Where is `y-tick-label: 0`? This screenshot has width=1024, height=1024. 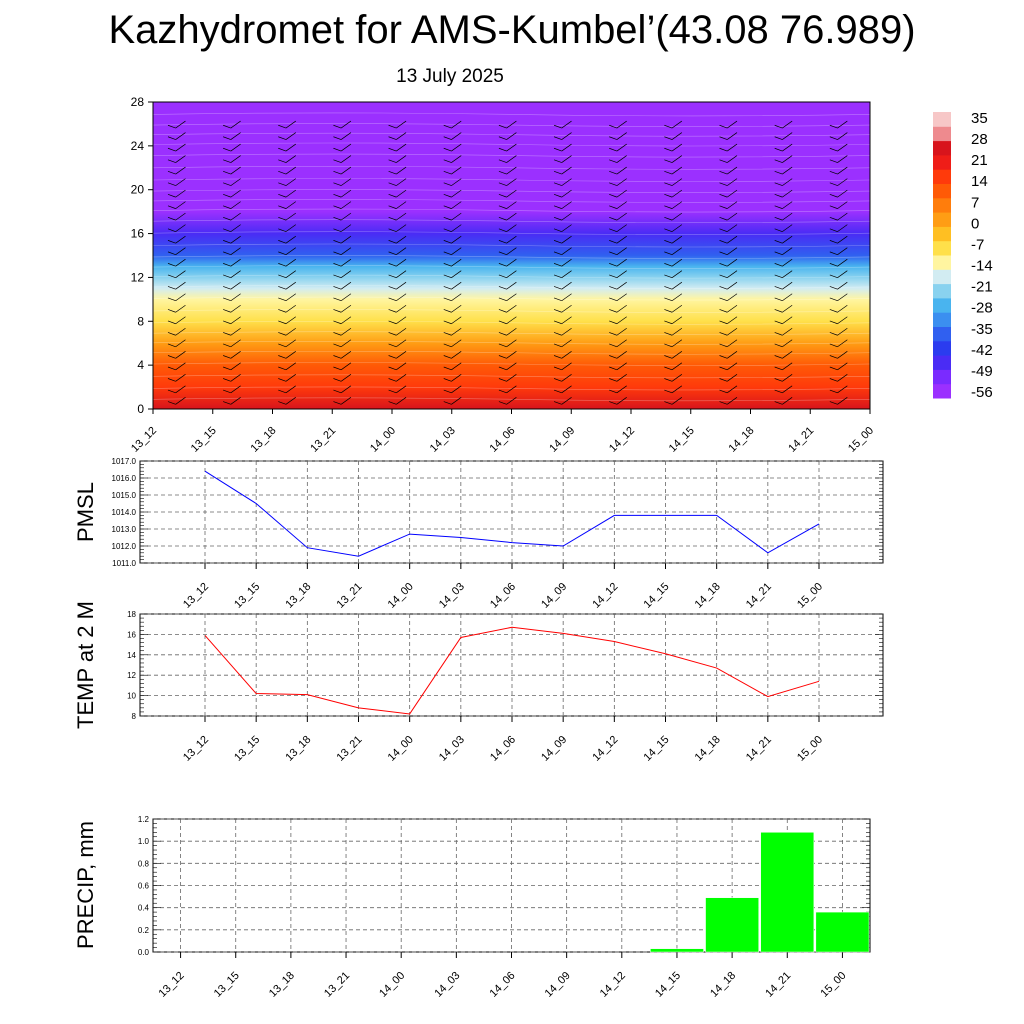 y-tick-label: 0 is located at coordinates (140, 409).